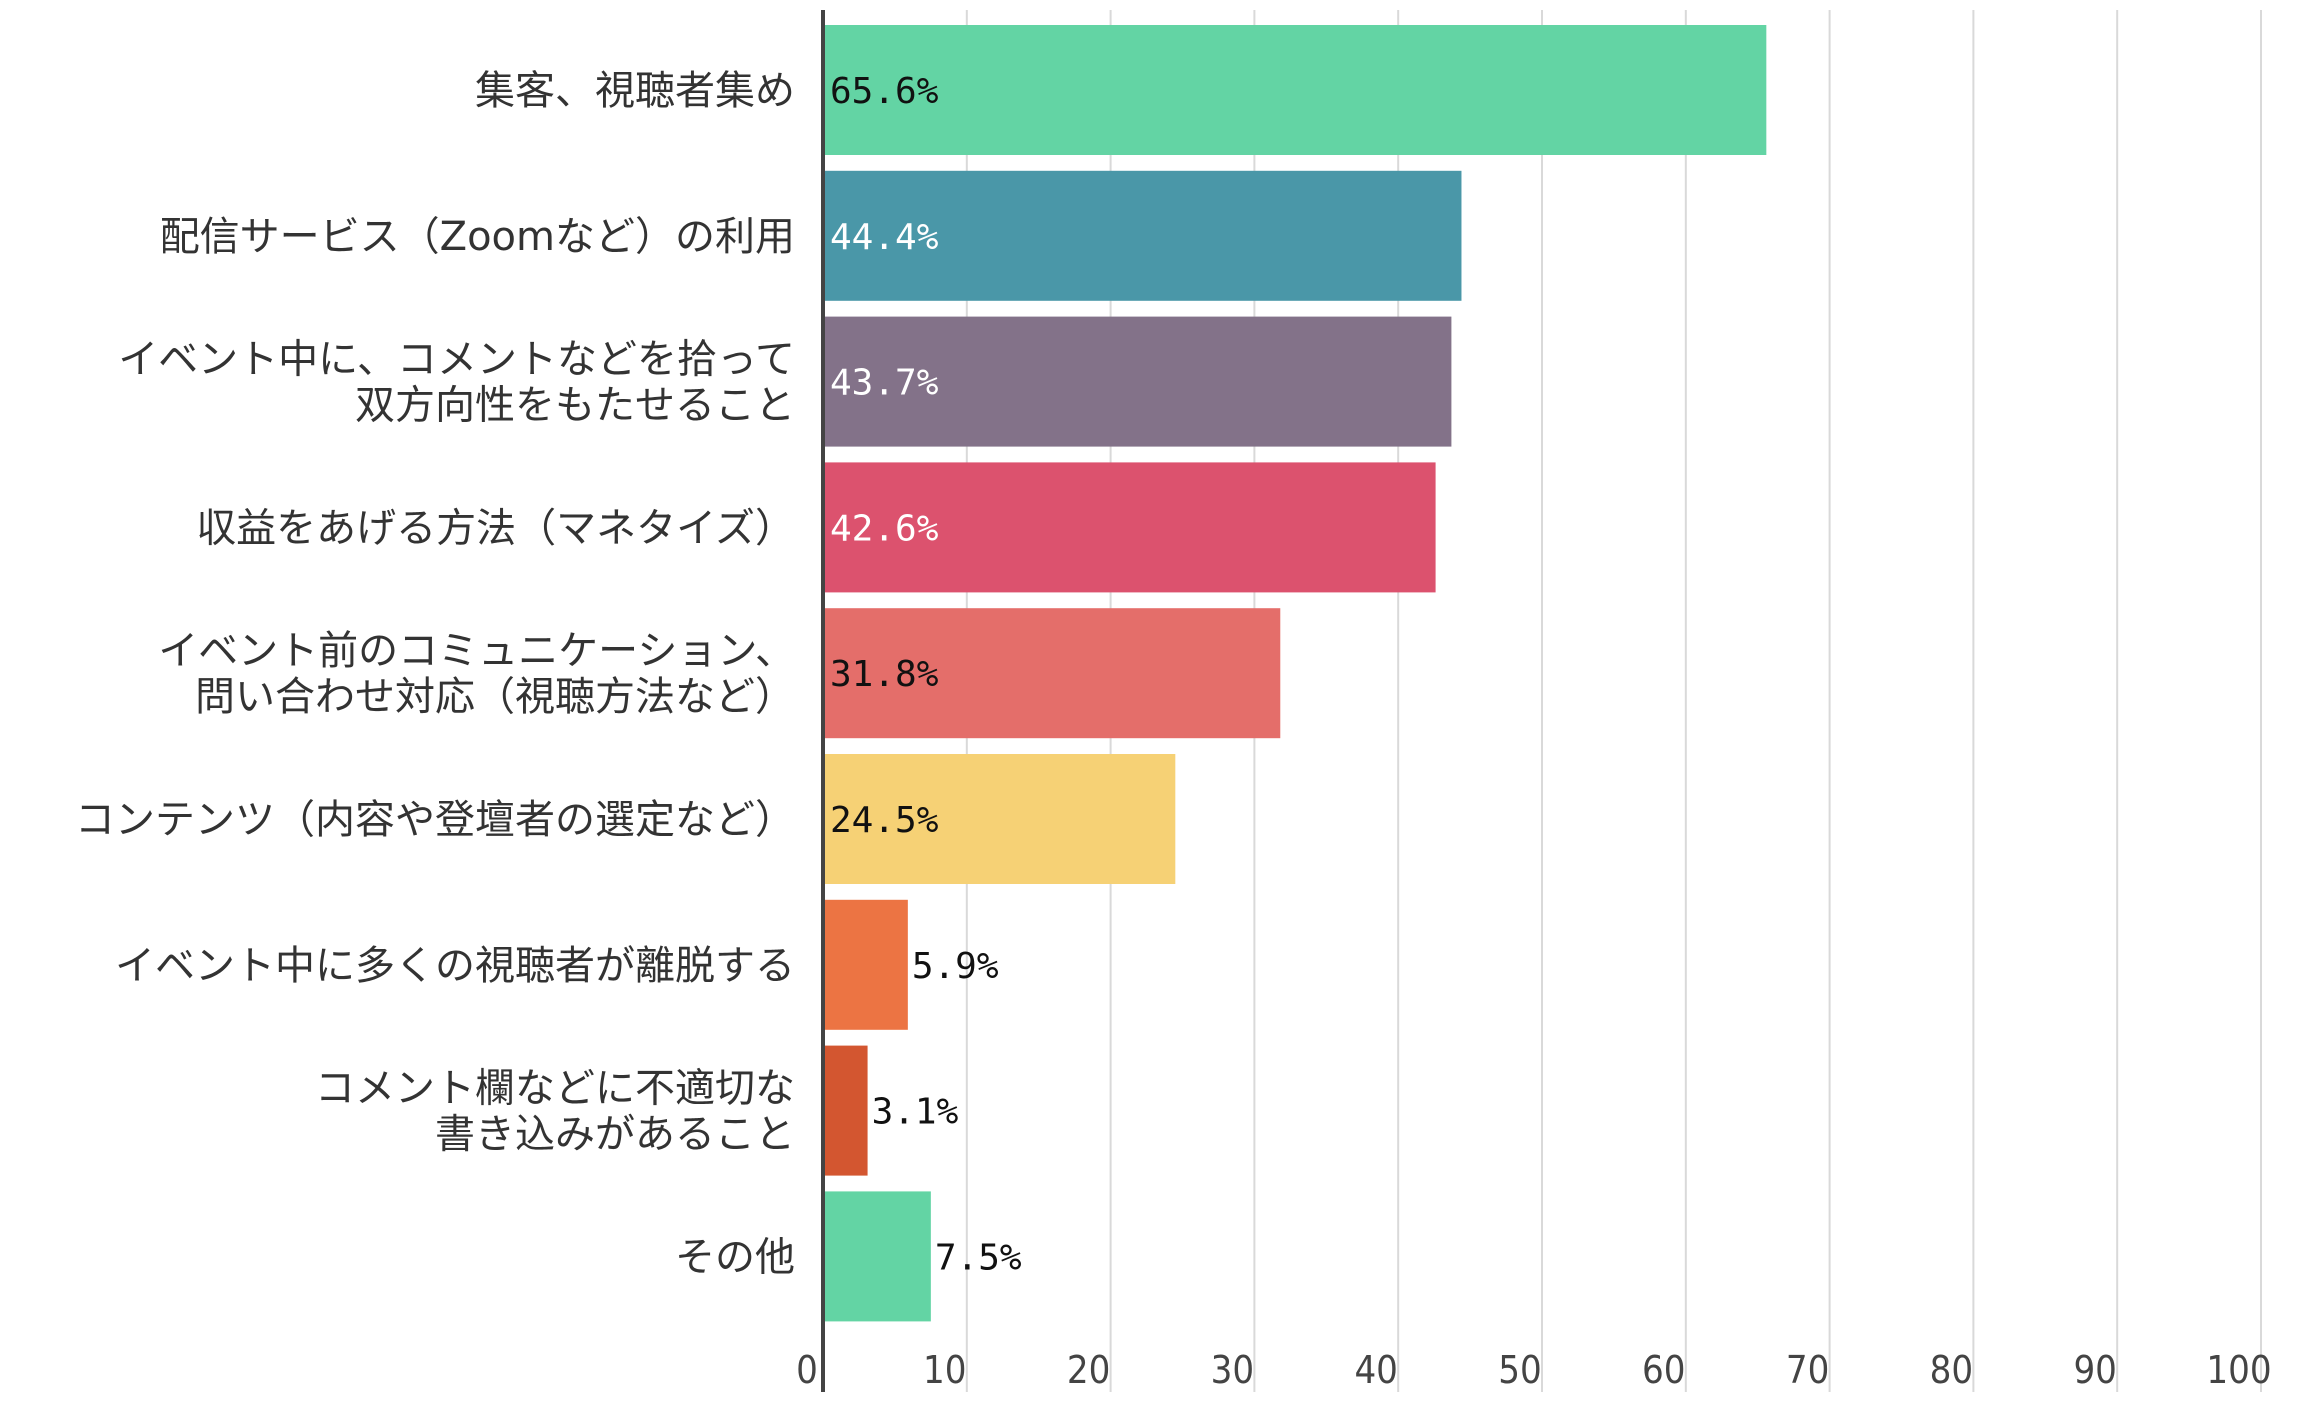 This screenshot has width=2318, height=1410. Describe the element at coordinates (555, 1089) in the screenshot. I see `category-label-line: コメント欄などに不適切な` at that location.